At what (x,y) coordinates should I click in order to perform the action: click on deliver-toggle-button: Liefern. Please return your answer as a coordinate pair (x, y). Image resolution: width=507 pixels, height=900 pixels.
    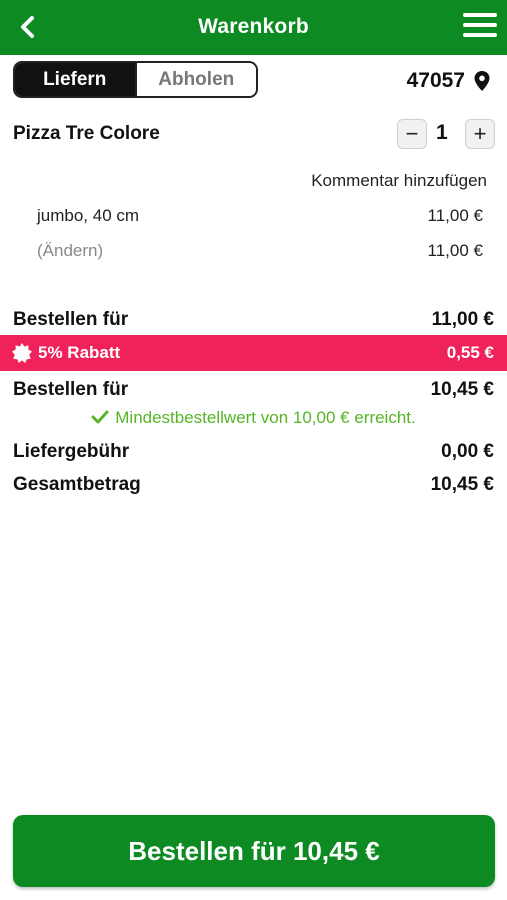
    Looking at the image, I should click on (75, 79).